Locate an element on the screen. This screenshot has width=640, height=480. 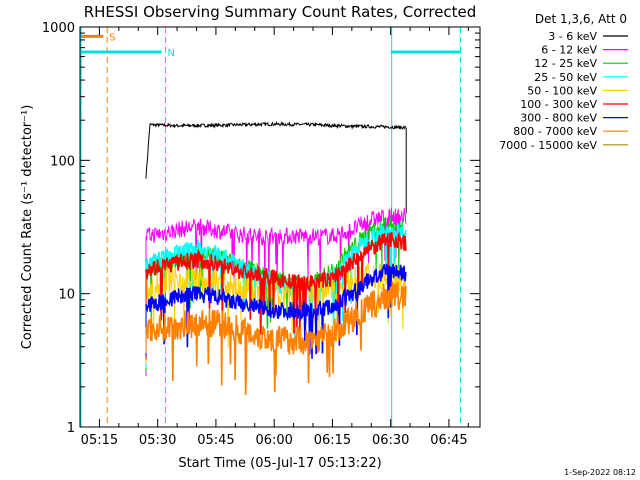
y-tick-label: 100 is located at coordinates (62, 161).